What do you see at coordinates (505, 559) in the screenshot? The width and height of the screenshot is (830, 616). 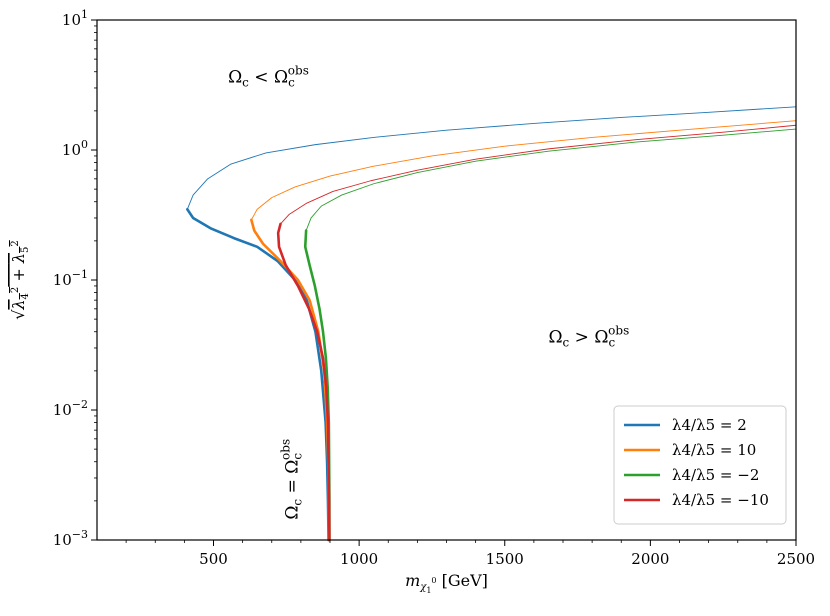 I see `x-tick-label-2: 1500` at bounding box center [505, 559].